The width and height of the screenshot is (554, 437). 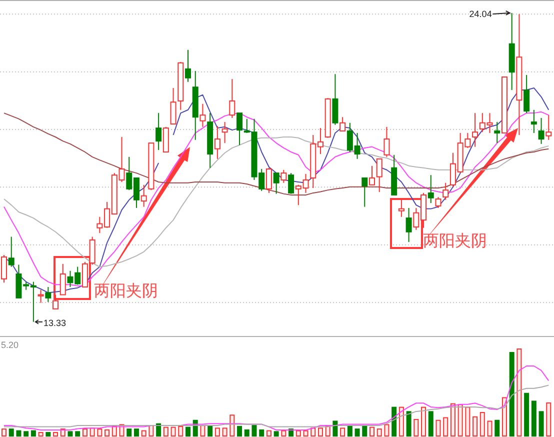 What do you see at coordinates (54, 323) in the screenshot?
I see `annotation: 13.33` at bounding box center [54, 323].